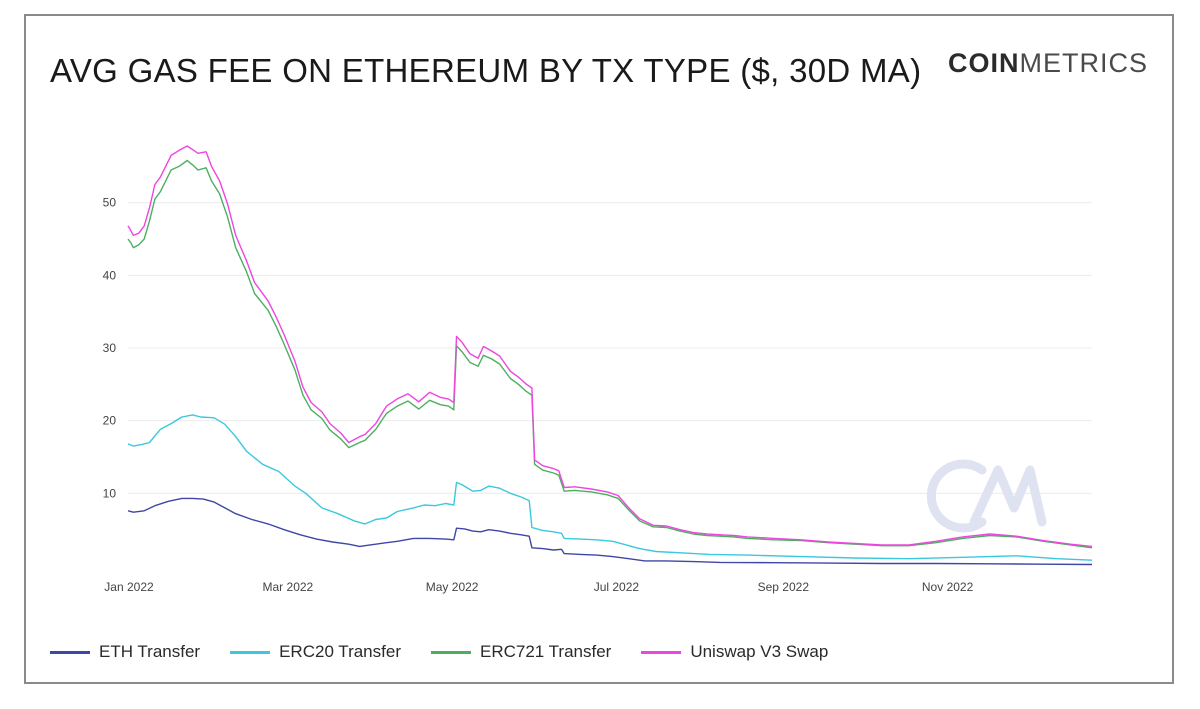 Image resolution: width=1200 pixels, height=709 pixels. What do you see at coordinates (129, 587) in the screenshot?
I see `x-tick-label: Jan 2022` at bounding box center [129, 587].